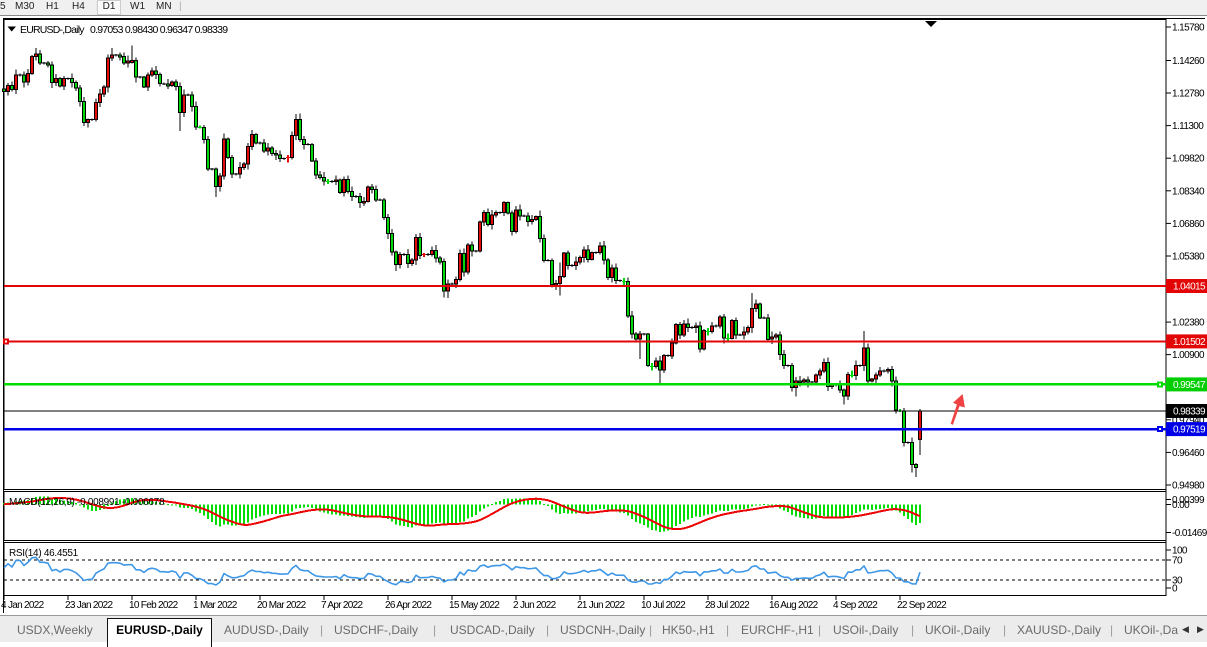 The height and width of the screenshot is (647, 1207). I want to click on svg-text: 20 Mar 2022, so click(282, 605).